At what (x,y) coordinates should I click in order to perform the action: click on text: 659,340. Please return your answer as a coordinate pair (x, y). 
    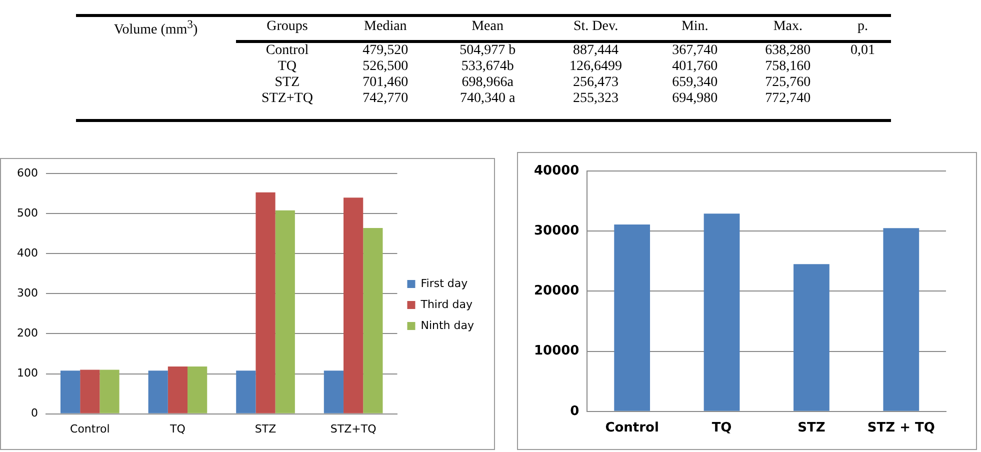
    Looking at the image, I should click on (695, 83).